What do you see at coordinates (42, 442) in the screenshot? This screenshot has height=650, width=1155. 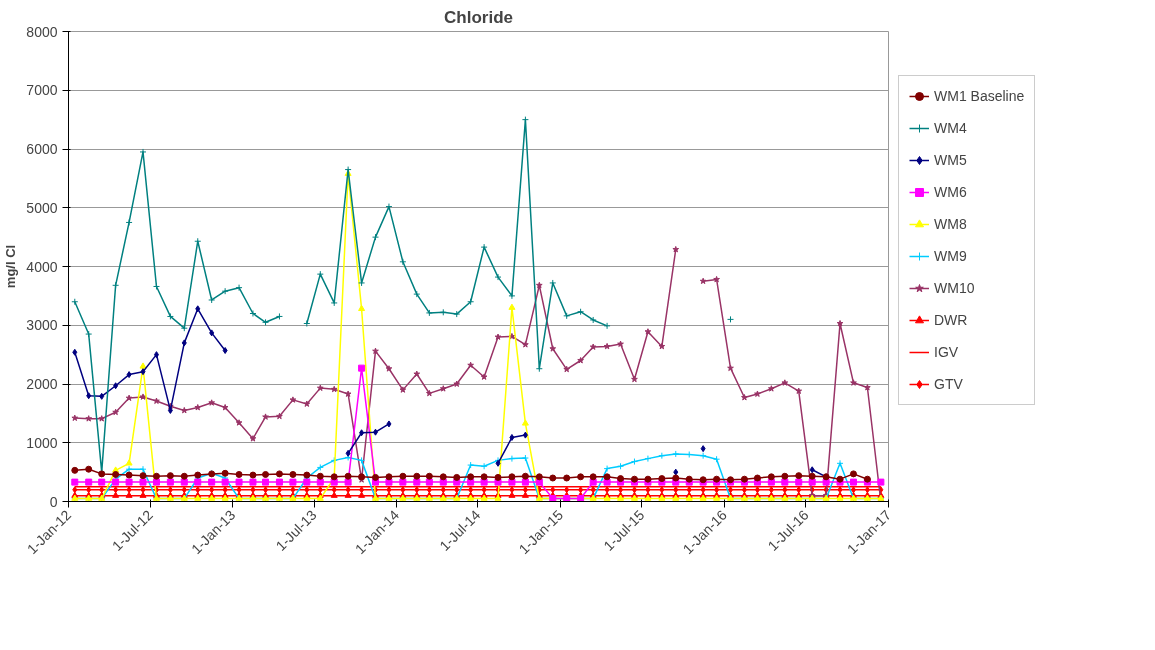 I see `y-tick-label: 1000` at bounding box center [42, 442].